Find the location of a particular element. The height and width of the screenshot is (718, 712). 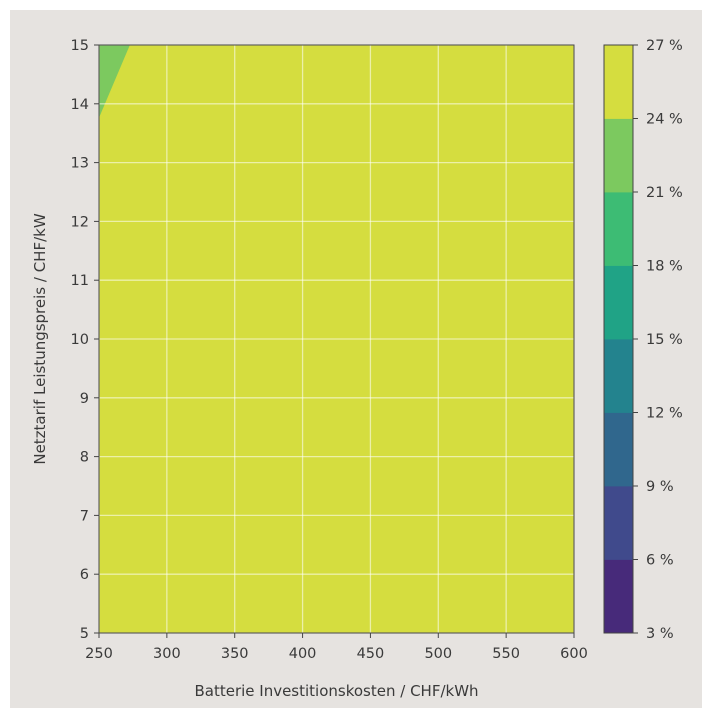

x-tick-label: 450 is located at coordinates (371, 654).